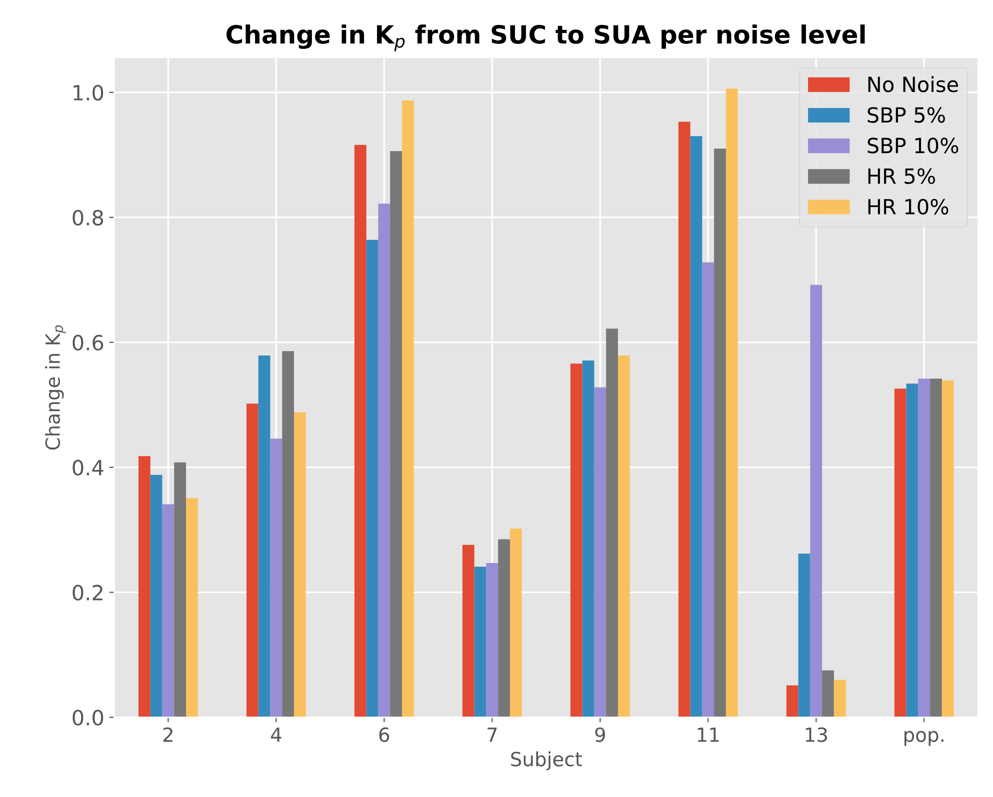  What do you see at coordinates (167, 734) in the screenshot?
I see `x-tick-label: 2` at bounding box center [167, 734].